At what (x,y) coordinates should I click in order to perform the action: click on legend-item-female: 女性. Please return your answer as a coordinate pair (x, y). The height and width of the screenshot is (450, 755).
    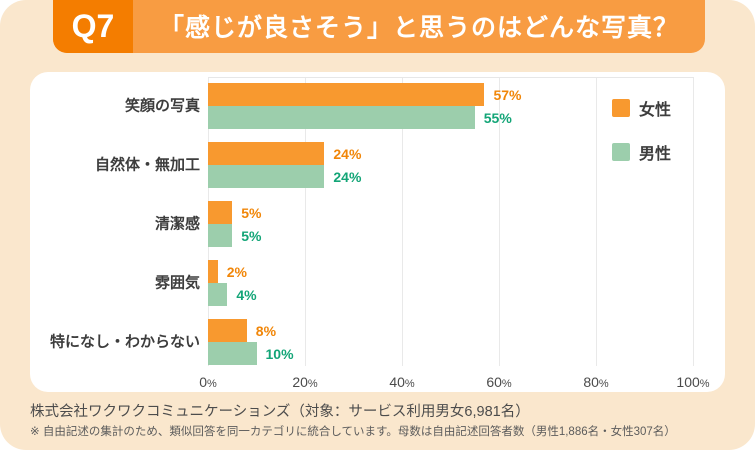
    Looking at the image, I should click on (641, 108).